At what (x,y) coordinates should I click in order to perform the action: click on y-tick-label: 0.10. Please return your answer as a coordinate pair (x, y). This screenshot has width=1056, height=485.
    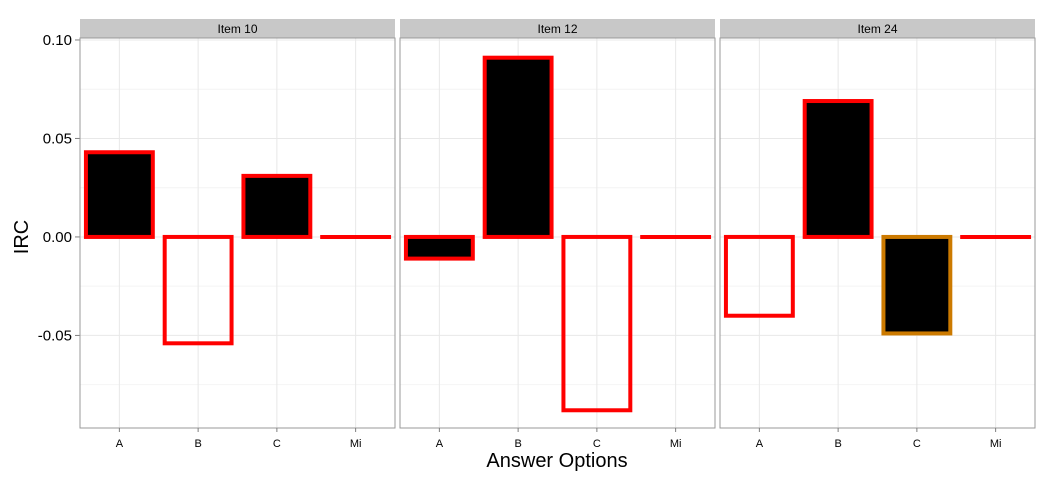
    Looking at the image, I should click on (57, 40).